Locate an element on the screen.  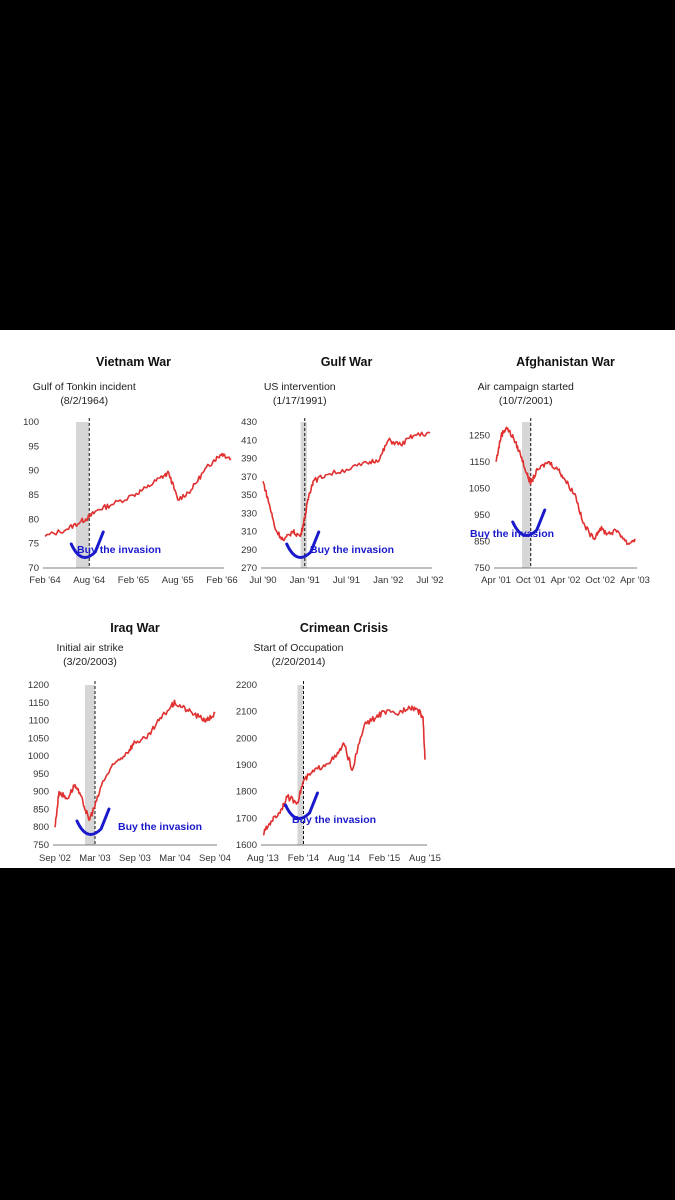
y-tick-label: 430 is located at coordinates (249, 422).